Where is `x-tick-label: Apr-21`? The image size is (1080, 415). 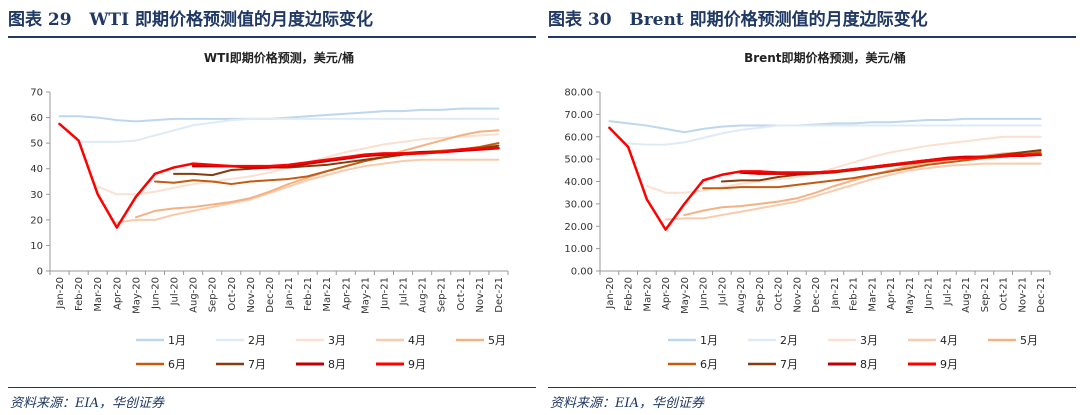
x-tick-label: Apr-21 is located at coordinates (891, 293).